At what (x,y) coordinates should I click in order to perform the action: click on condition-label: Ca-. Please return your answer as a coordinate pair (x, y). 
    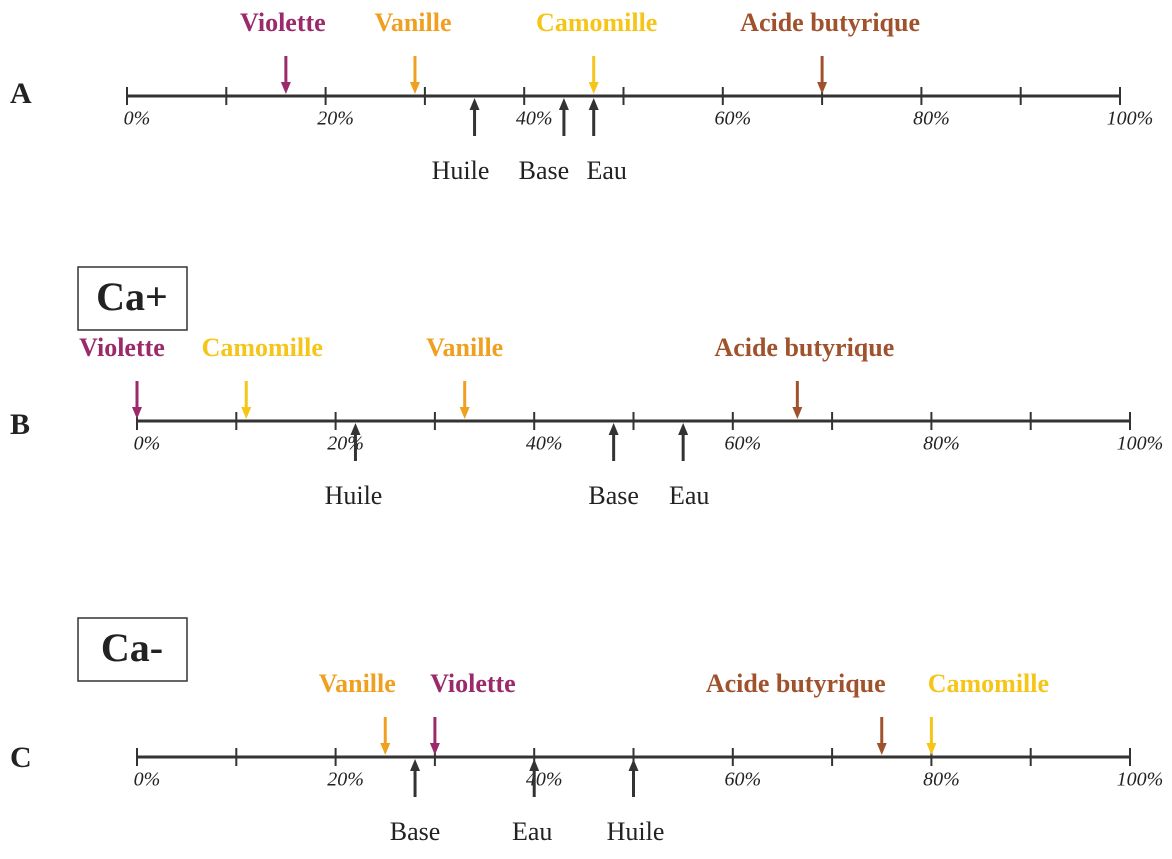
    Looking at the image, I should click on (132, 647).